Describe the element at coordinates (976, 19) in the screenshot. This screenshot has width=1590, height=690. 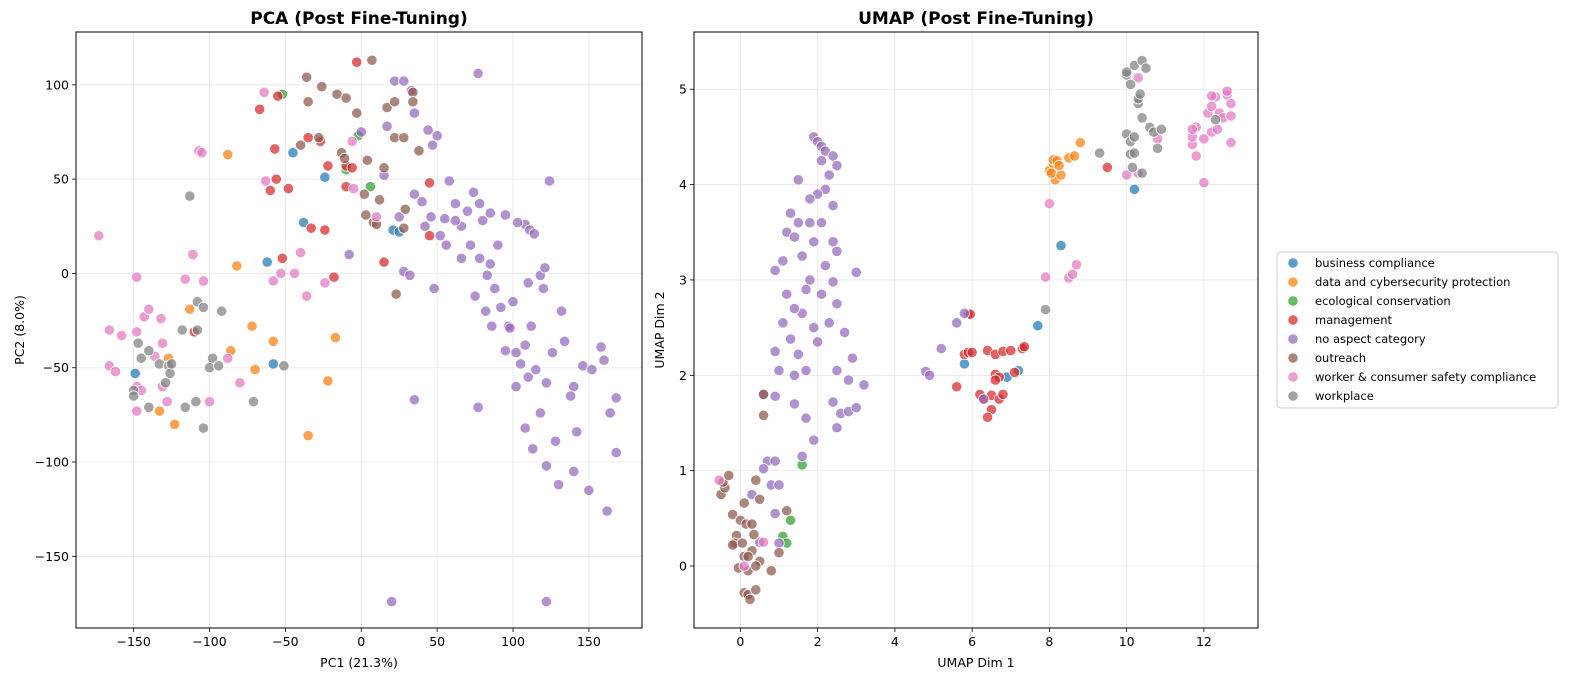
I see `umap-title: UMAP (Post Fine-Tuning)` at that location.